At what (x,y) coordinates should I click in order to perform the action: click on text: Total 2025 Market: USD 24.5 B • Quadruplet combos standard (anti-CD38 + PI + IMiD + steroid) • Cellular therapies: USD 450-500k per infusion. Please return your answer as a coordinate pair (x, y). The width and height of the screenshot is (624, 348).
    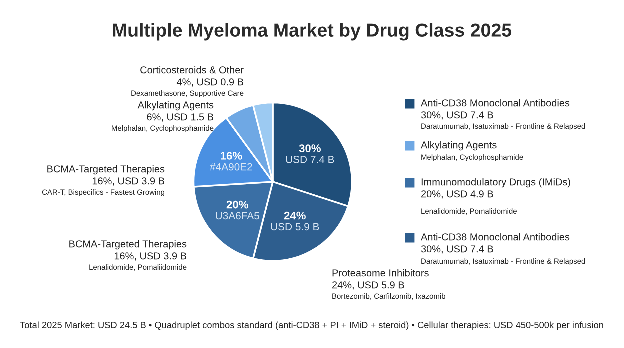
    Looking at the image, I should click on (312, 326).